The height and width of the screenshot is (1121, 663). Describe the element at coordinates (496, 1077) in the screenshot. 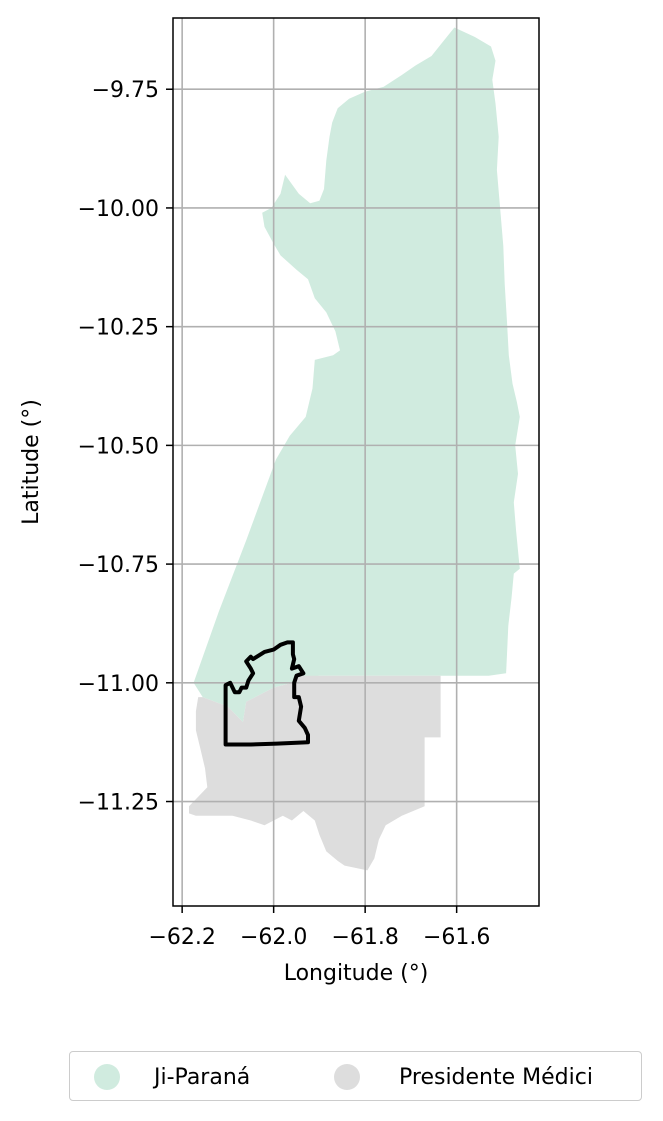

I see `legend-label-presidente-medici: Presidente Médici` at that location.